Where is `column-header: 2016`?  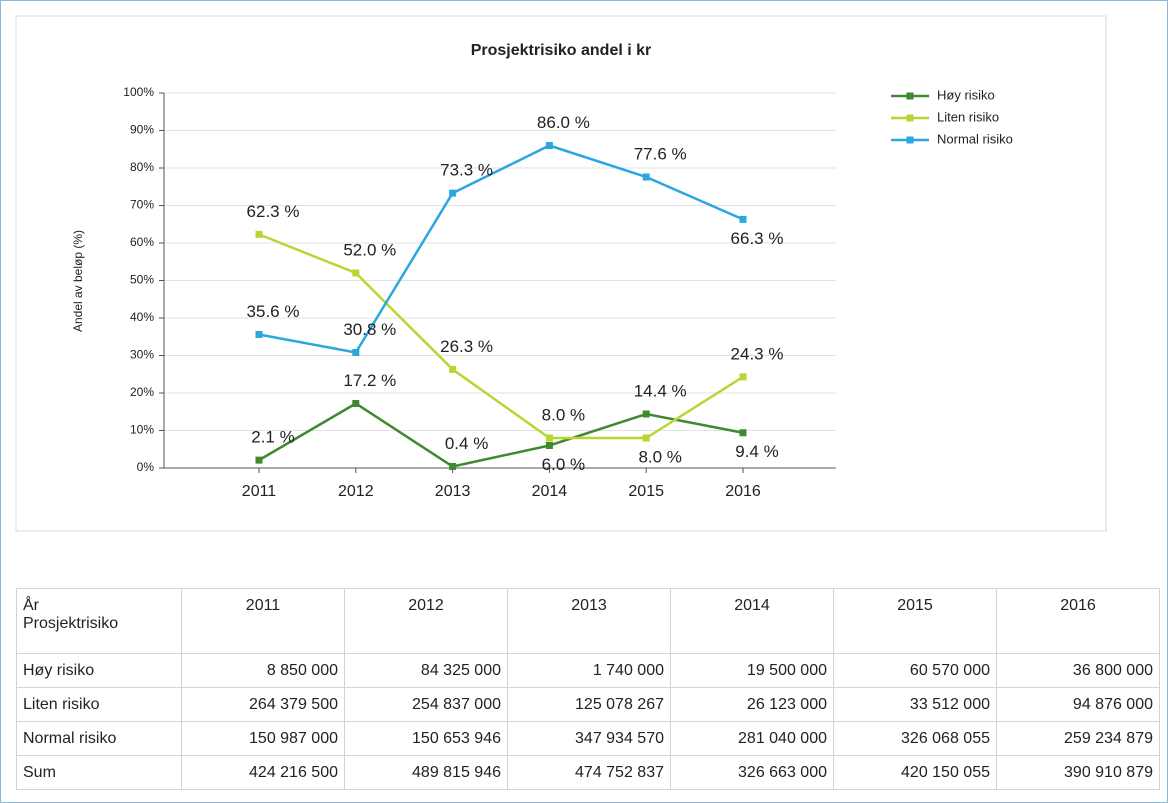
column-header: 2016 is located at coordinates (1078, 621).